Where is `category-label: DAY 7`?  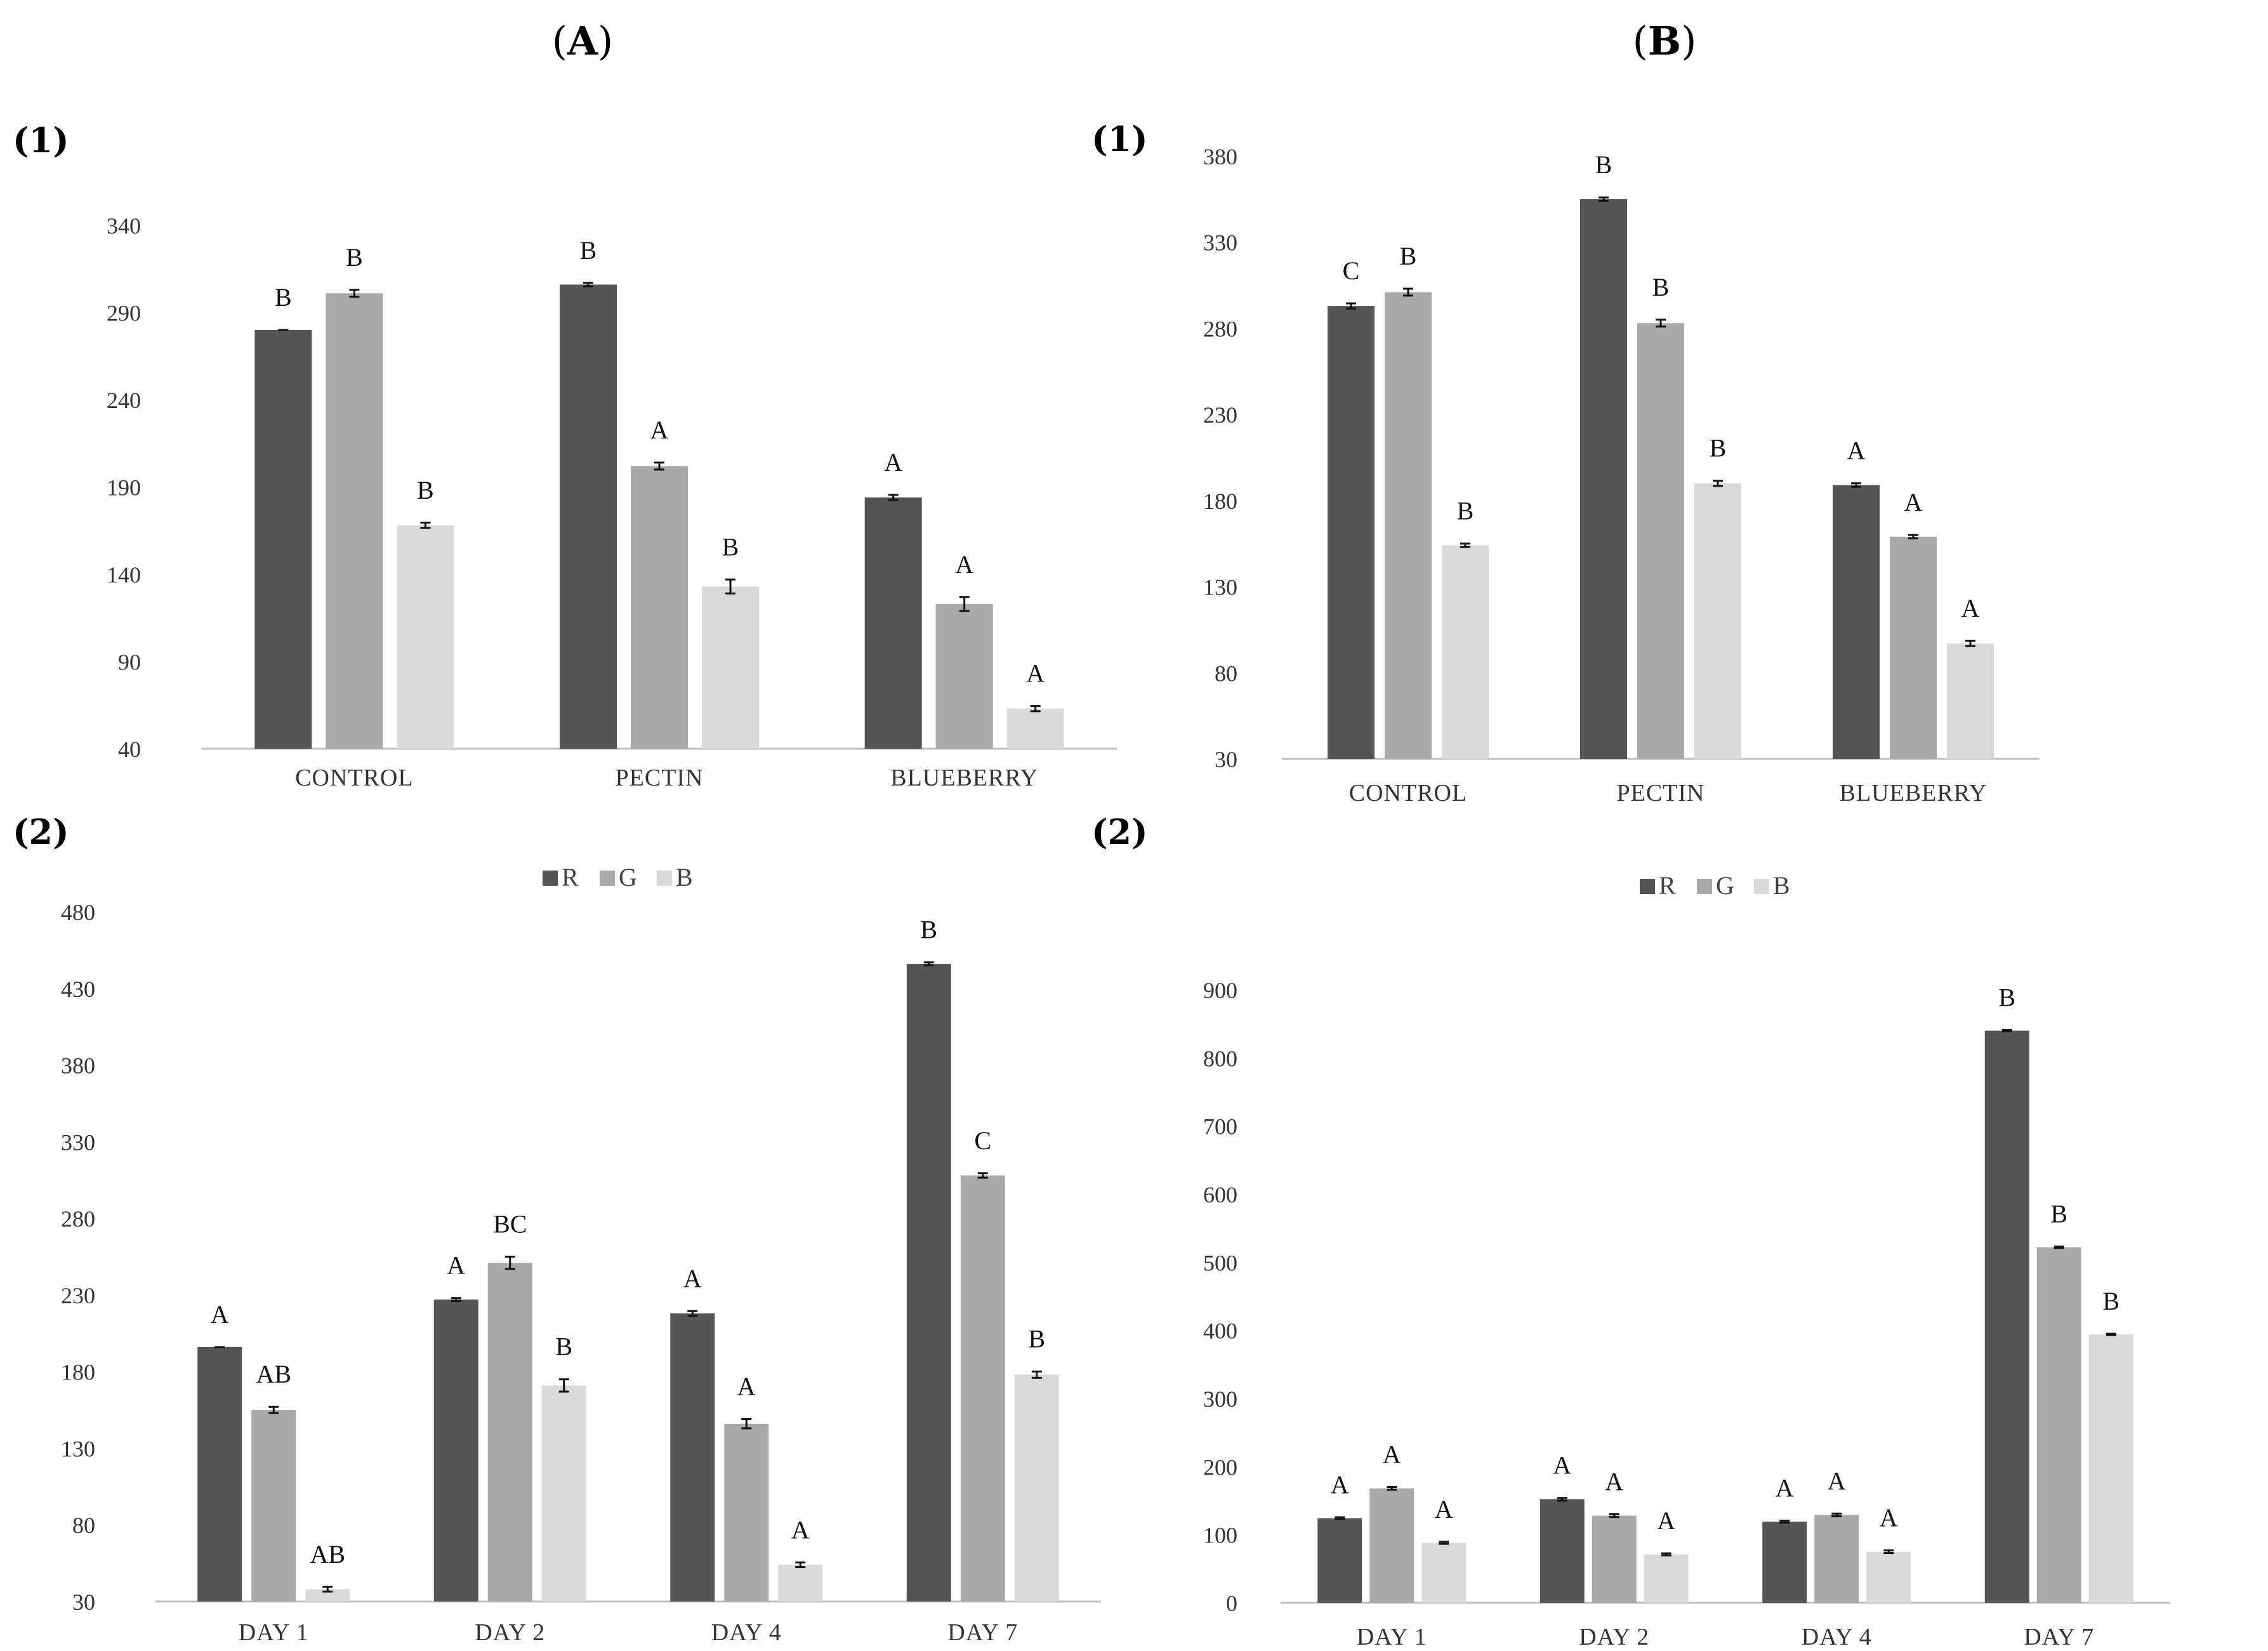
category-label: DAY 7 is located at coordinates (2059, 1637).